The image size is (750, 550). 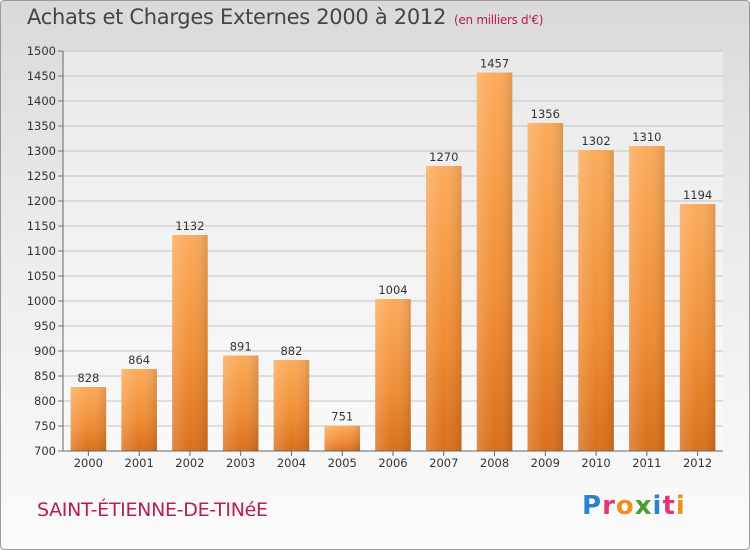 What do you see at coordinates (41, 301) in the screenshot?
I see `y-tick-label: 1000` at bounding box center [41, 301].